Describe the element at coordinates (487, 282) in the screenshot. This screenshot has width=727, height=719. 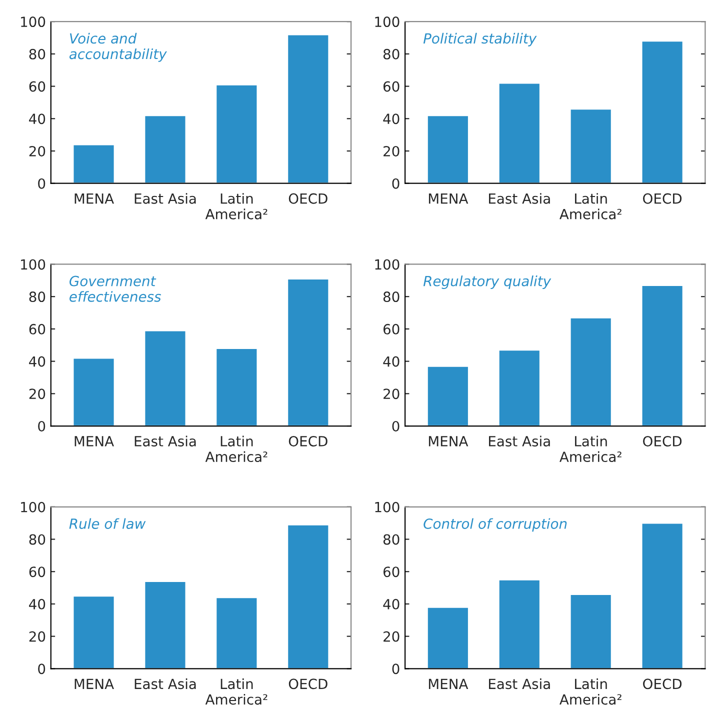
I see `text: Regulatory quality` at that location.